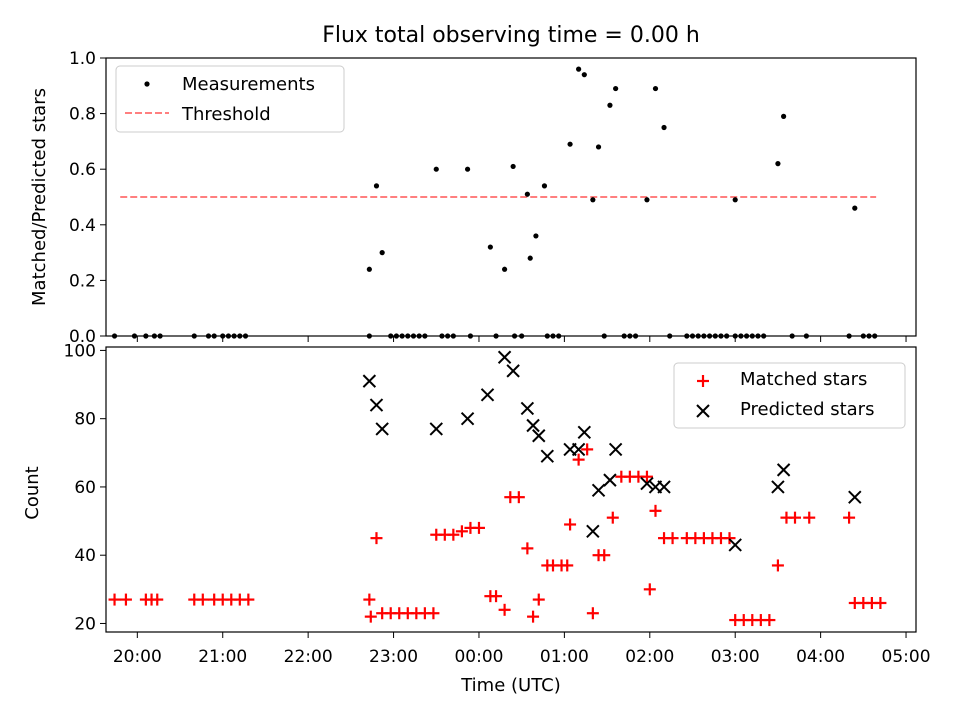 The width and height of the screenshot is (960, 720). I want to click on bottom-y-axis-label: Count, so click(32, 492).